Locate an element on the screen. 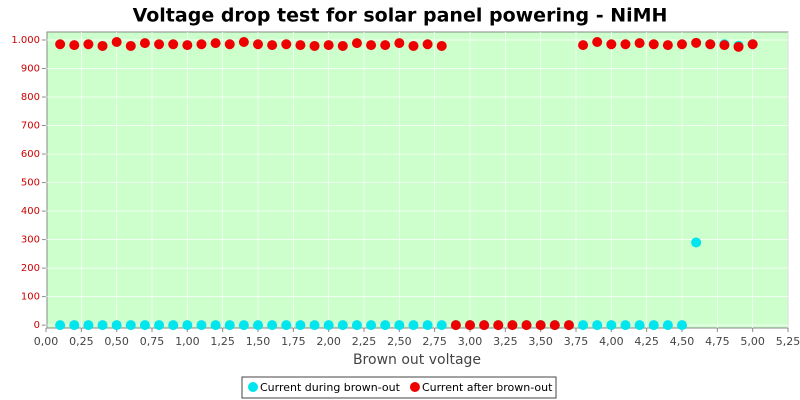 Image resolution: width=800 pixels, height=400 pixels. x-tick-label: 1,25 is located at coordinates (222, 341).